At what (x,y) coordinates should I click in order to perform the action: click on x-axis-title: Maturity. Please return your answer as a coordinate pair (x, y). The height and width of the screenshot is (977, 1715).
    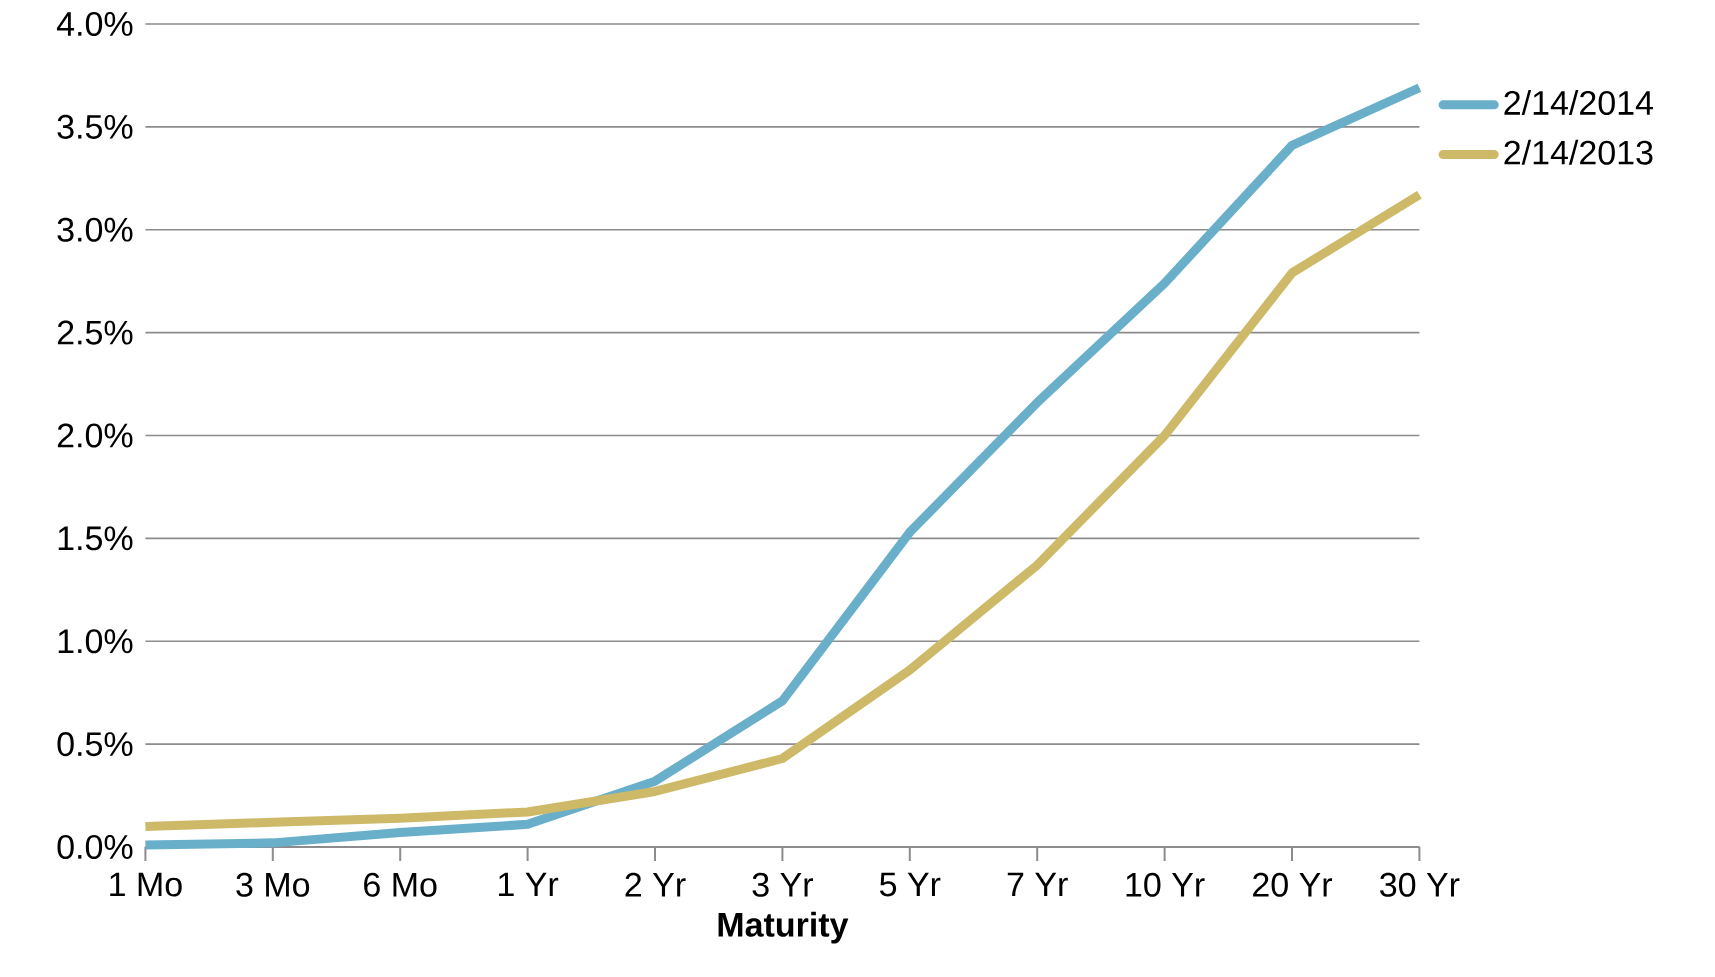
    Looking at the image, I should click on (783, 927).